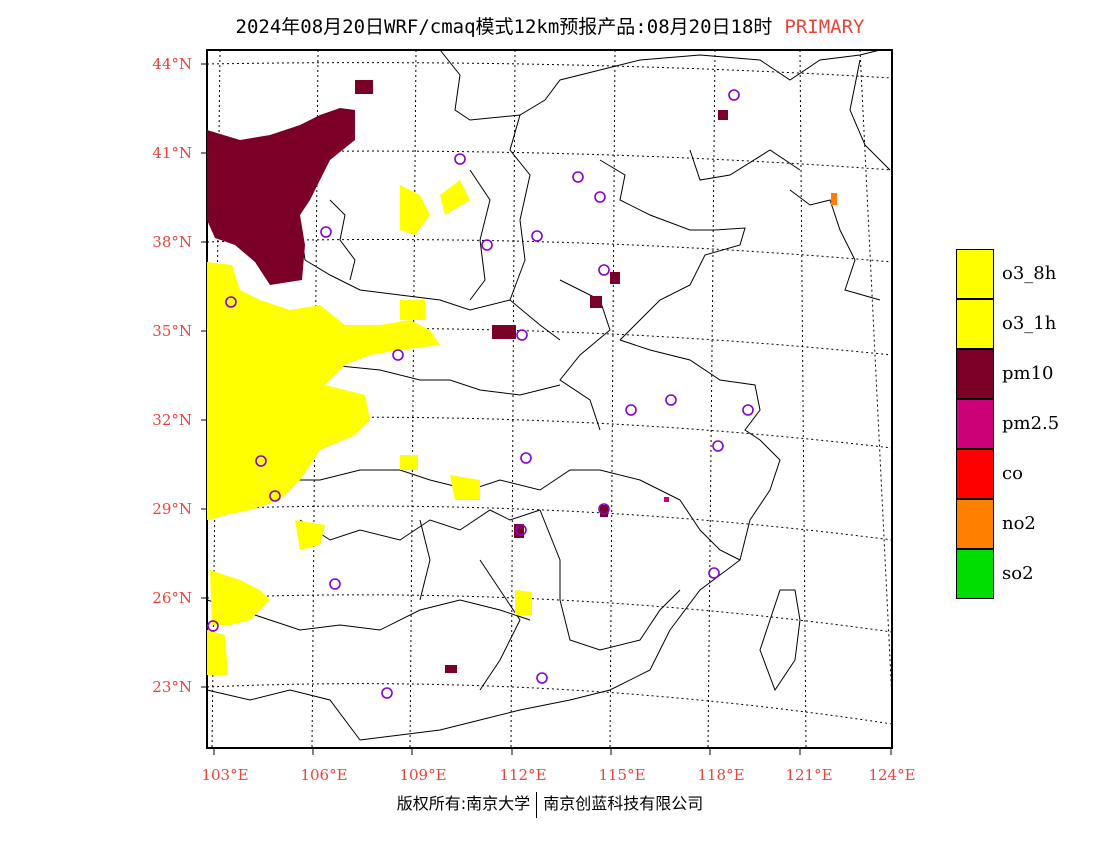  Describe the element at coordinates (1012, 473) in the screenshot. I see `legend-label: co` at that location.